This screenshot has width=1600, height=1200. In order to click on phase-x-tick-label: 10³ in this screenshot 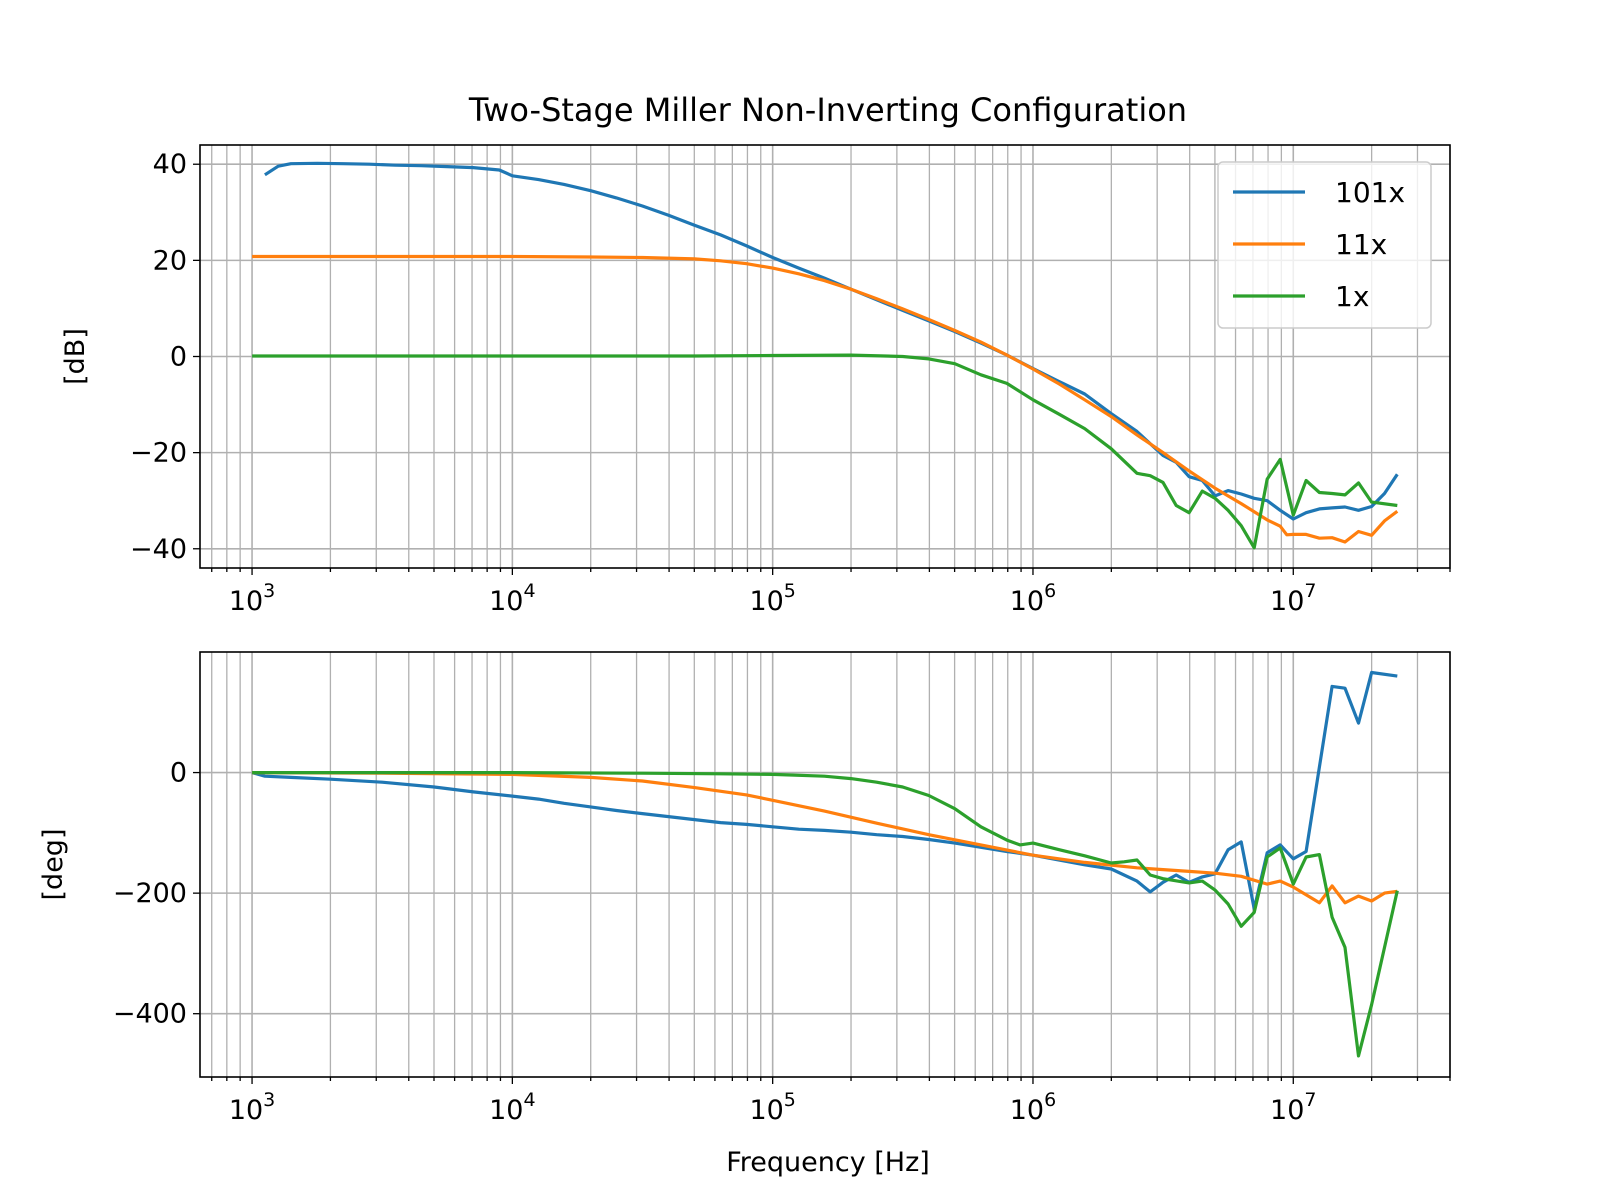, I will do `click(252, 1107)`.